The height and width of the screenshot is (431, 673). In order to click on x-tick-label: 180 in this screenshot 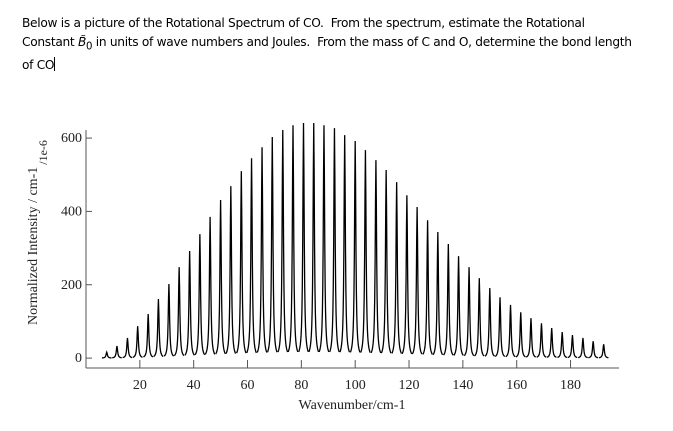, I will do `click(570, 385)`.